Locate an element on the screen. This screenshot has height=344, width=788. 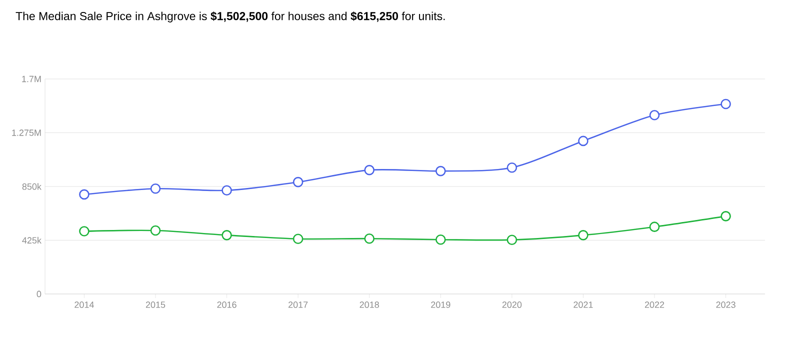
x-tick-label: 2021 is located at coordinates (583, 305).